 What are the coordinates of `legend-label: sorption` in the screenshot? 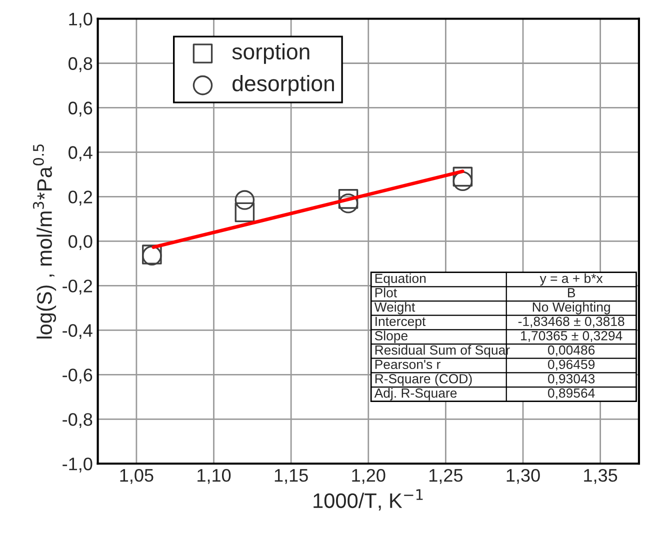 It's located at (271, 53).